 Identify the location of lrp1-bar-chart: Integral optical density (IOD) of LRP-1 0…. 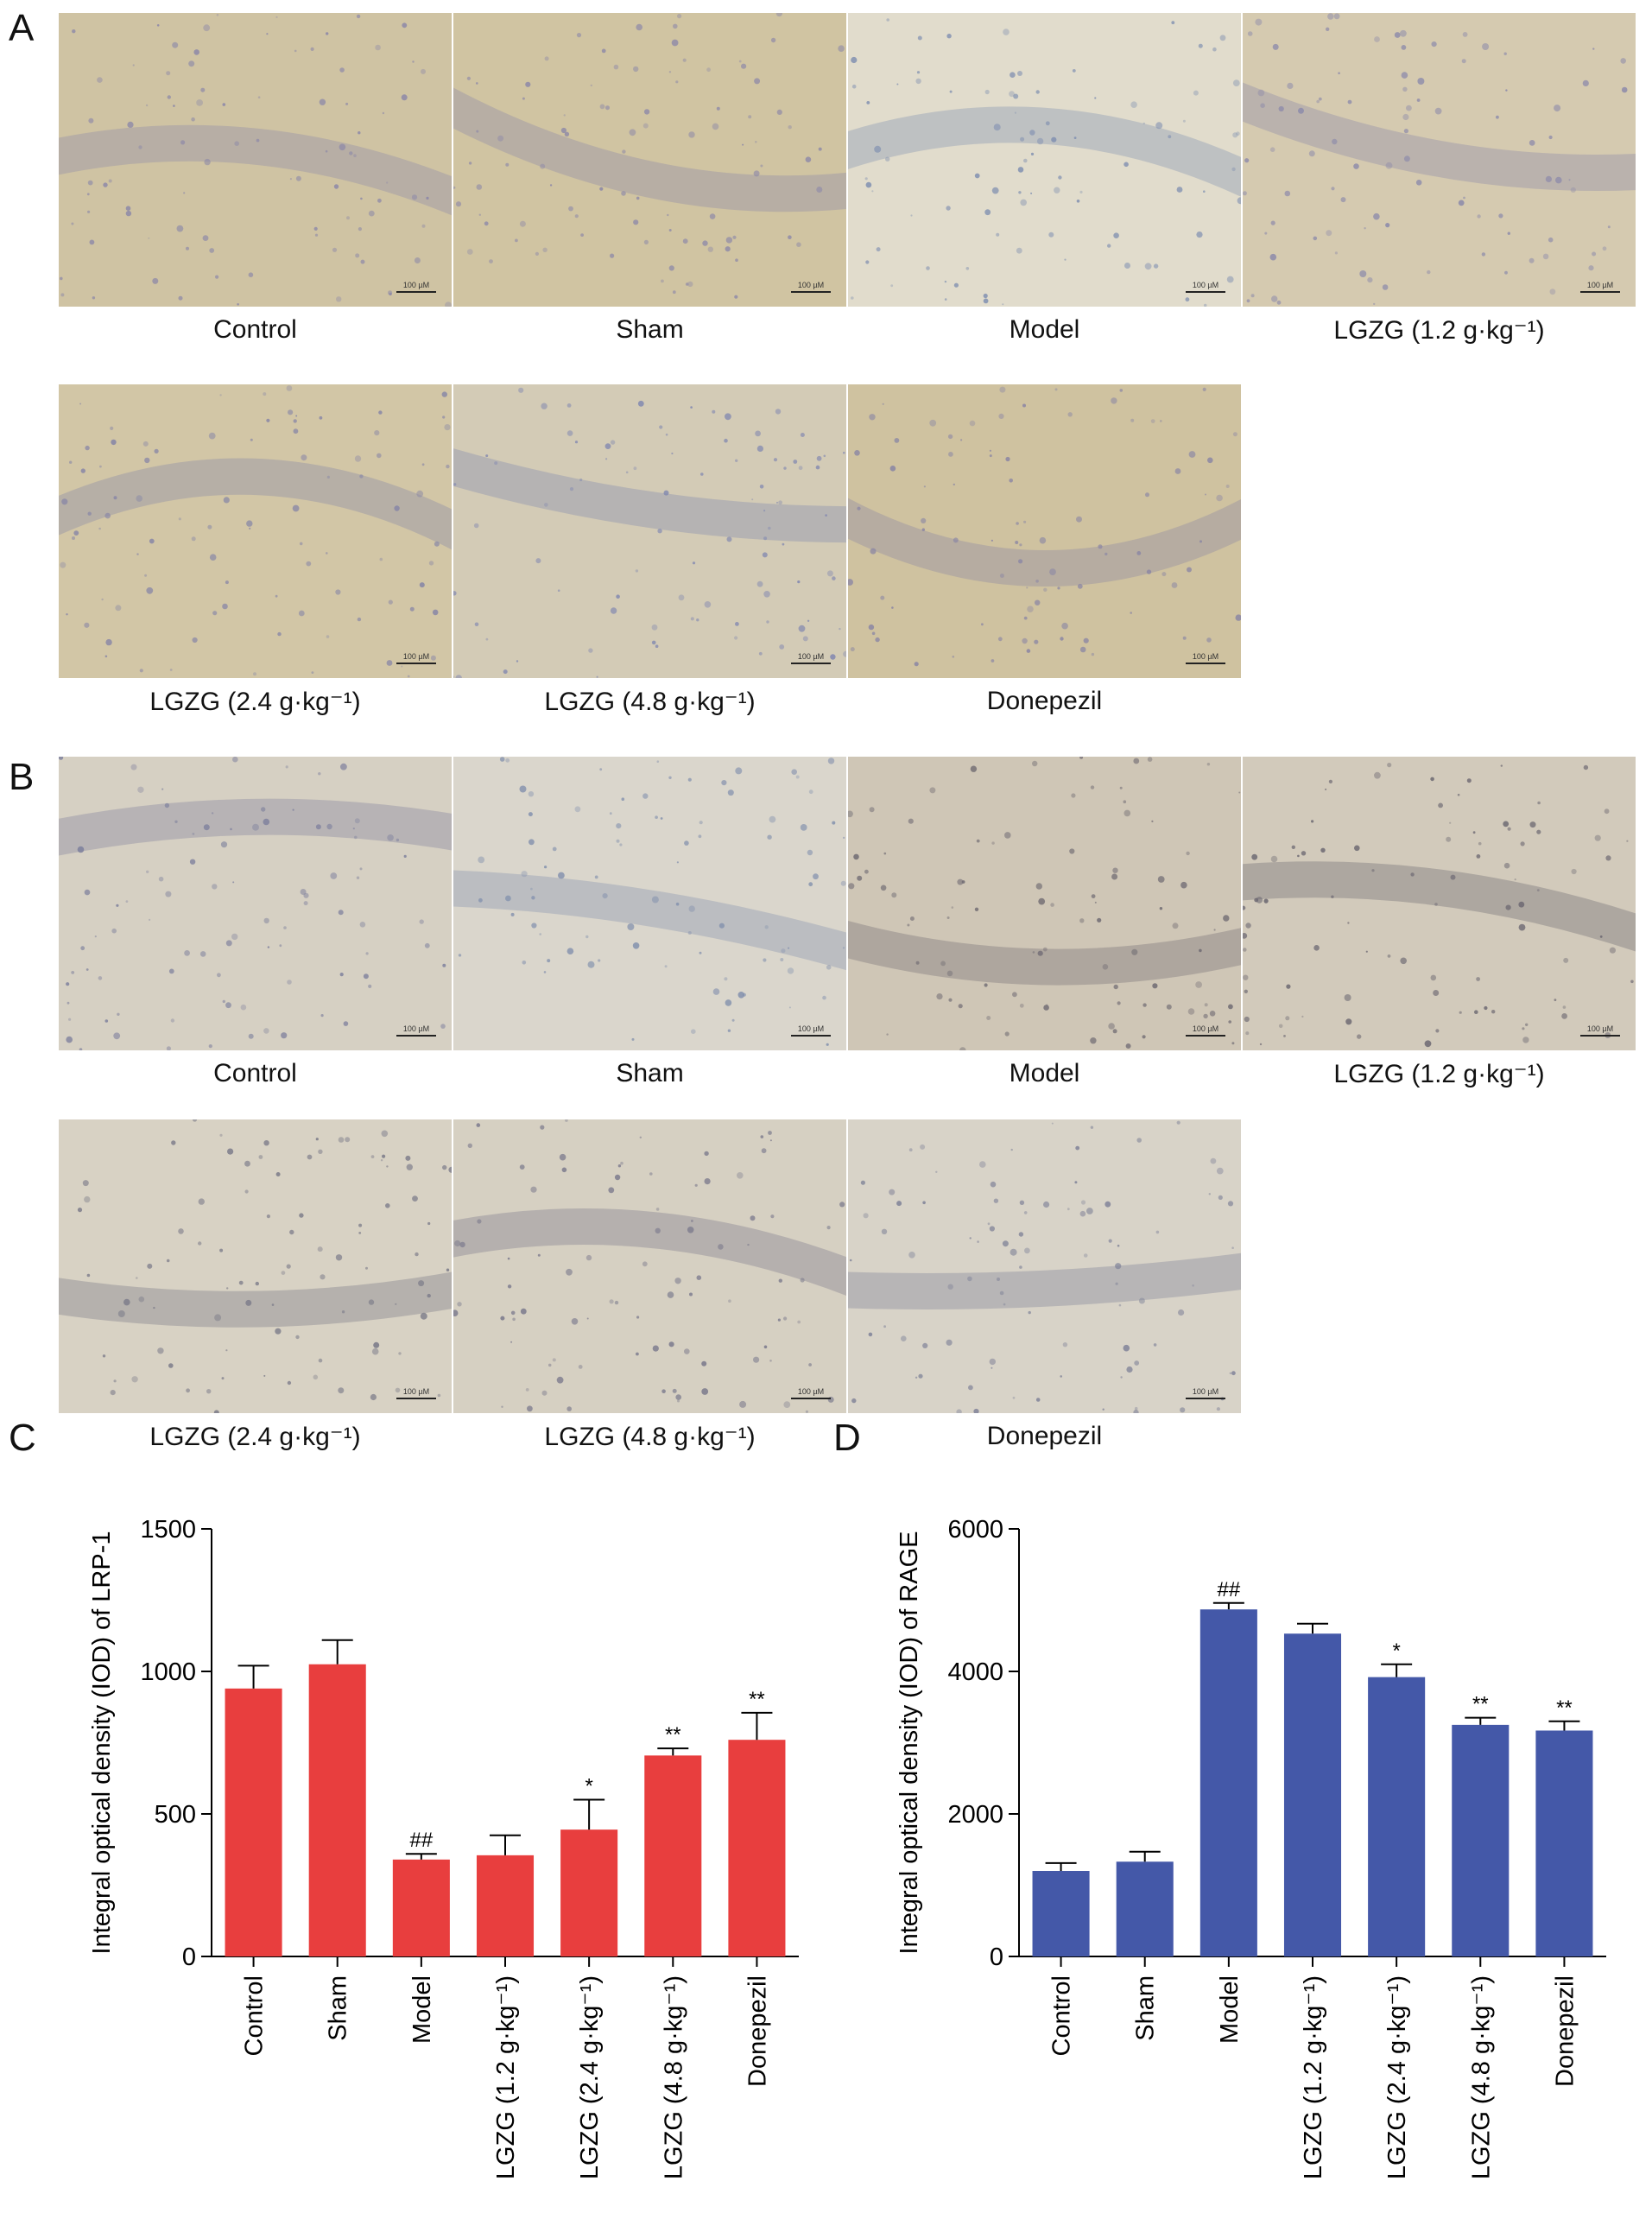
(443, 1847).